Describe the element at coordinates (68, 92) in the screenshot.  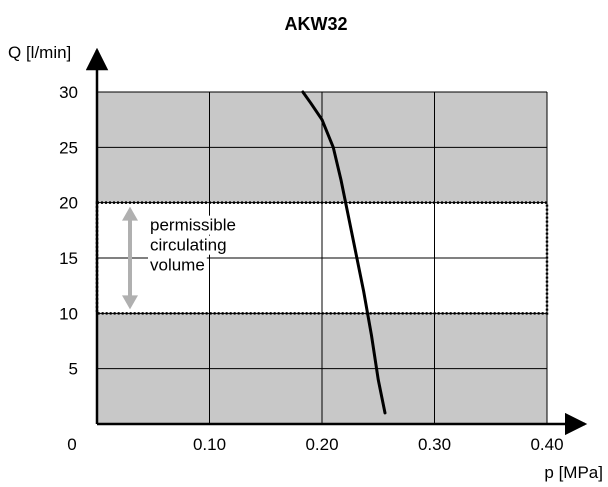
I see `y-tick-label-5: 30` at that location.